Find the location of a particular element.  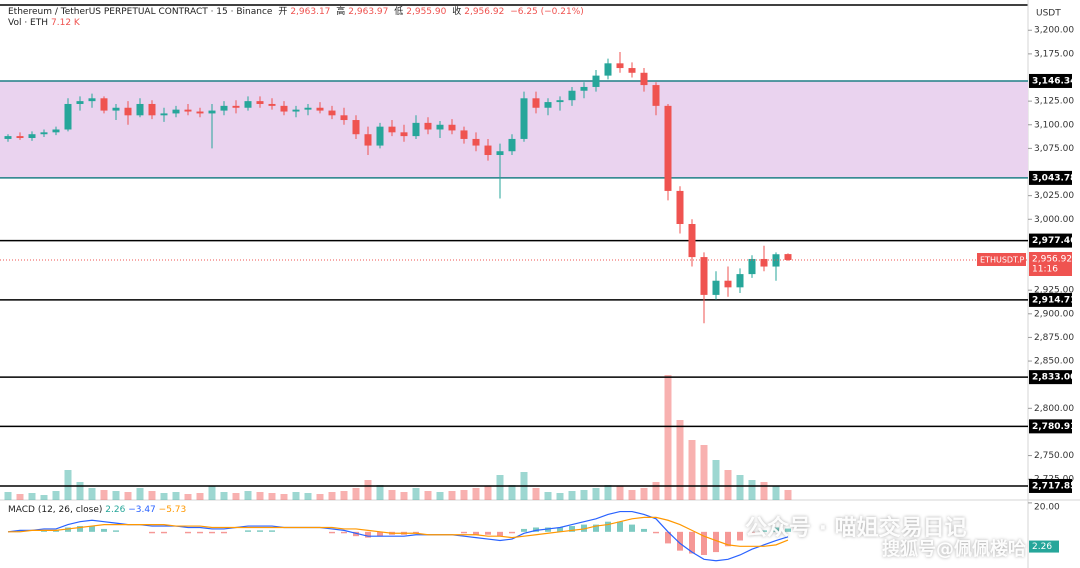

current-price-label: 2,956.92 is located at coordinates (1052, 260).